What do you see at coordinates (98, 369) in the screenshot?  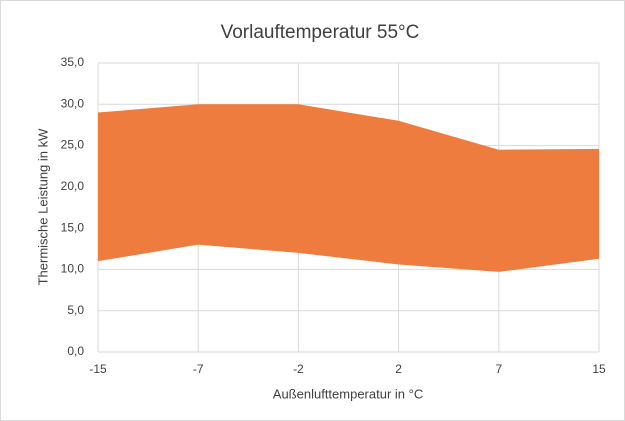 I see `x-tick-label: -15` at bounding box center [98, 369].